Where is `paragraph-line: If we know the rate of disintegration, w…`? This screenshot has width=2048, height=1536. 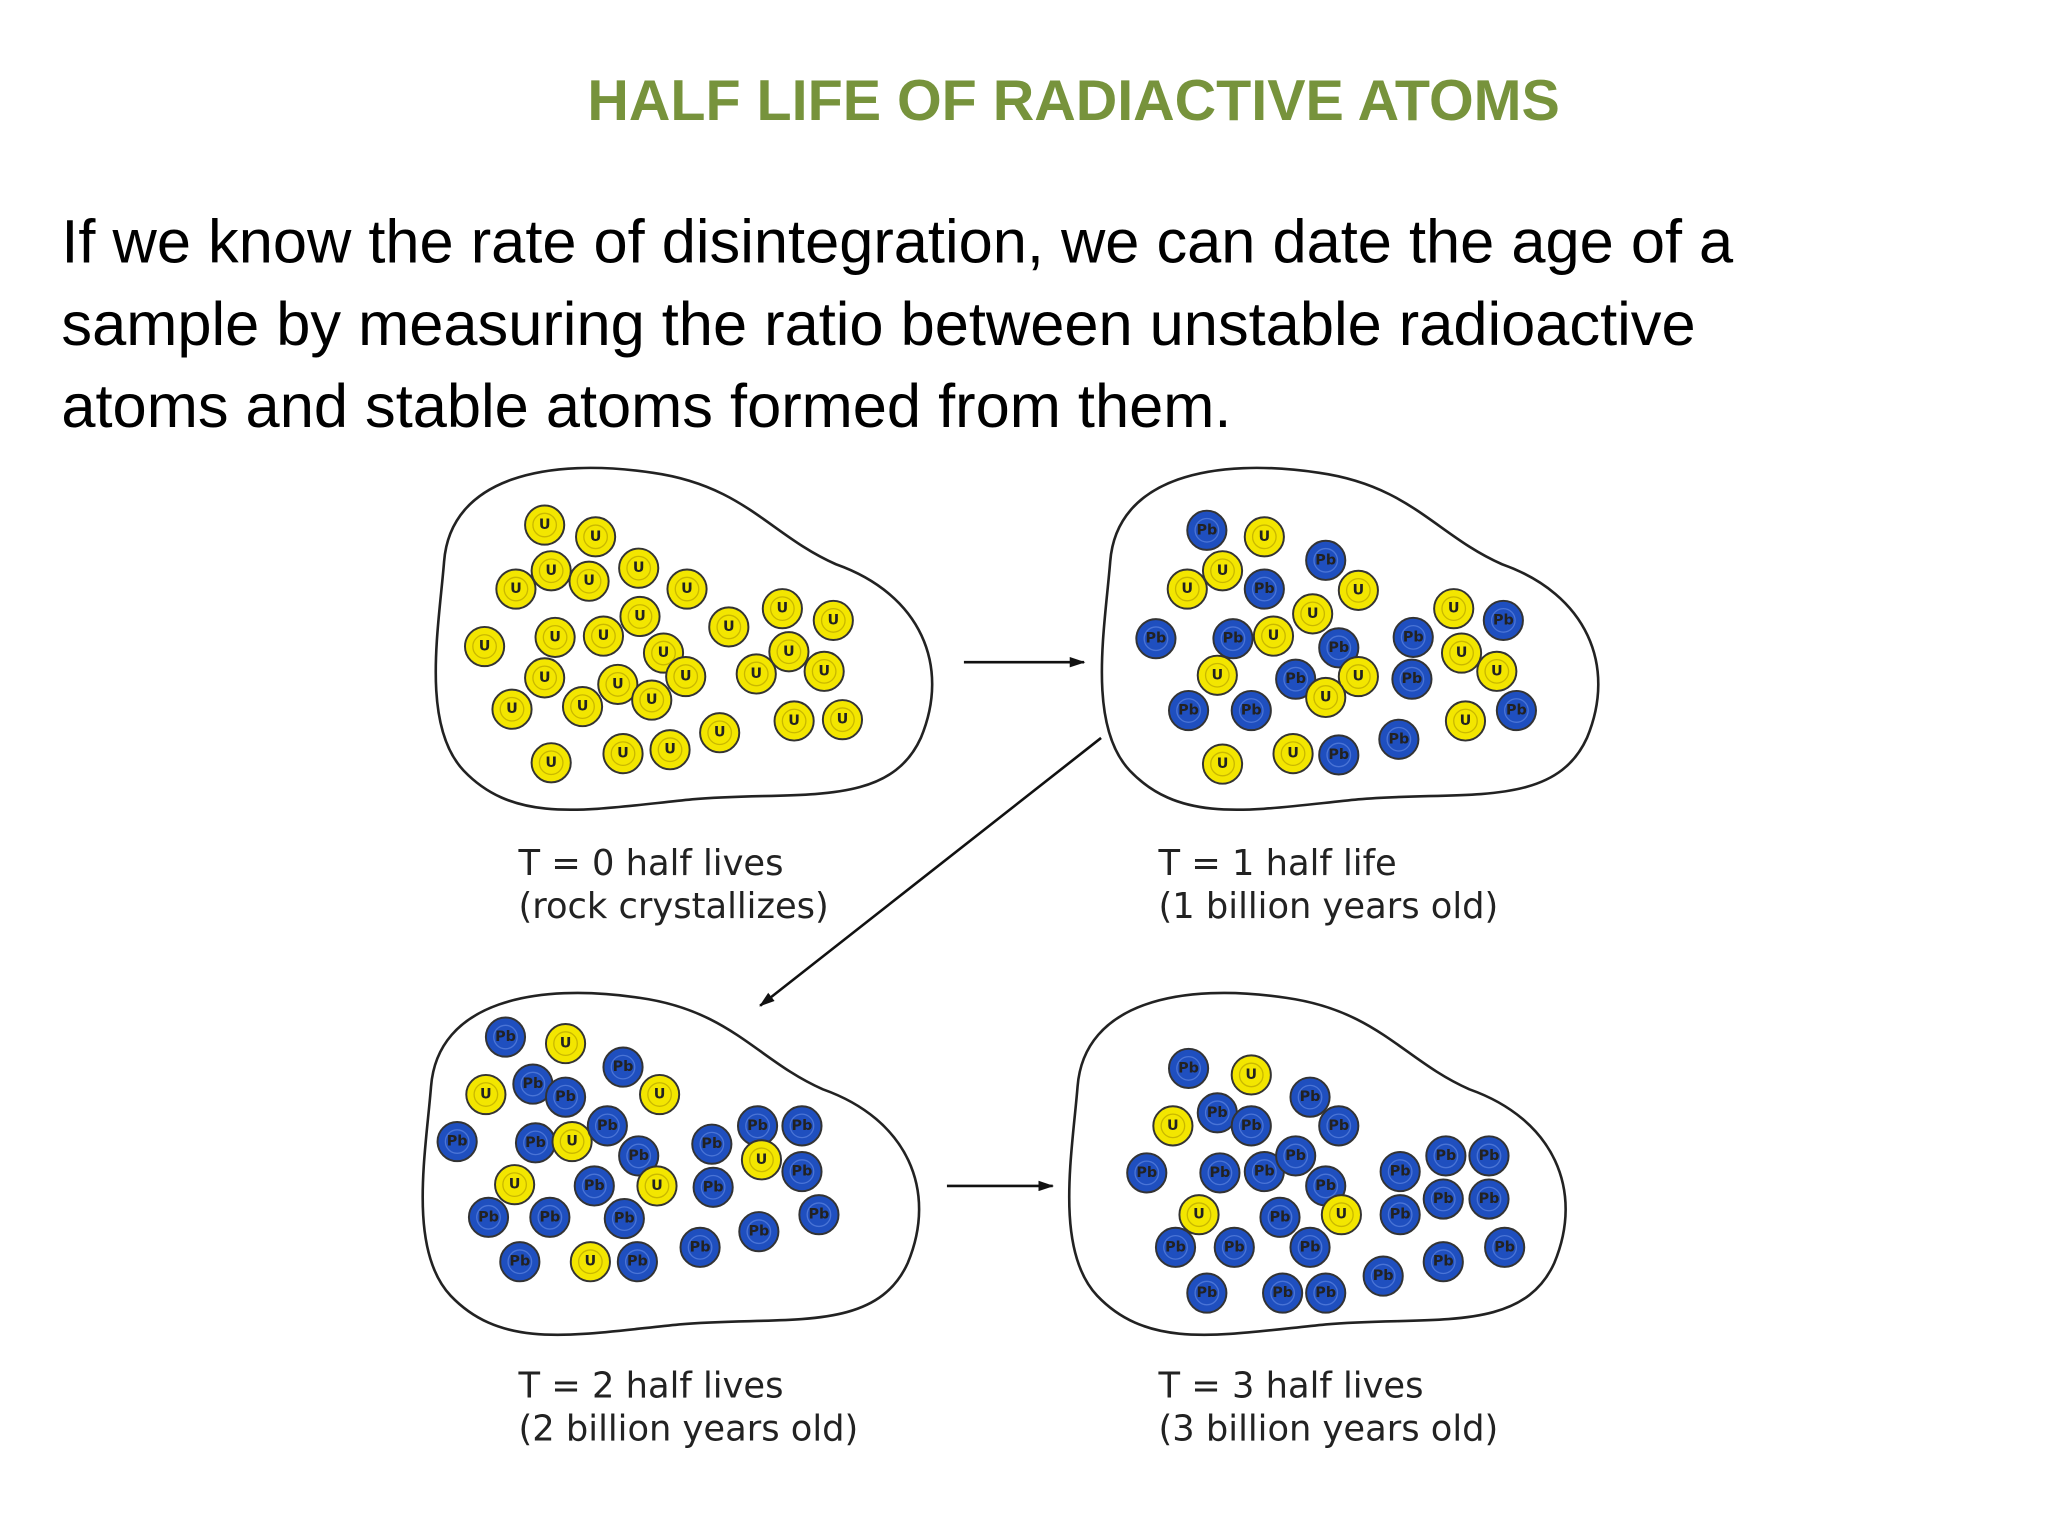
paragraph-line: If we know the rate of disintegration, w… is located at coordinates (897, 242).